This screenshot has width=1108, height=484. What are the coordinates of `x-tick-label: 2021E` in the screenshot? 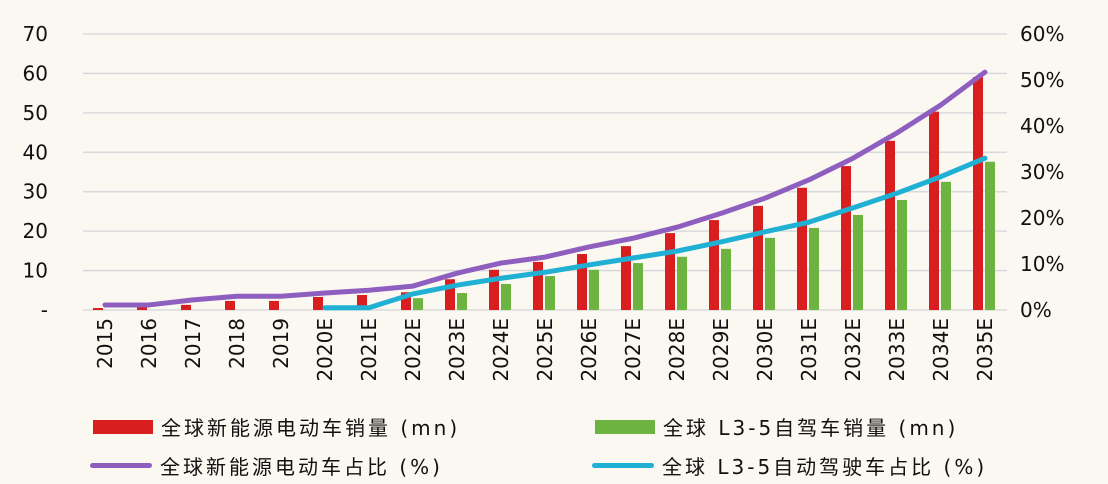 It's located at (369, 350).